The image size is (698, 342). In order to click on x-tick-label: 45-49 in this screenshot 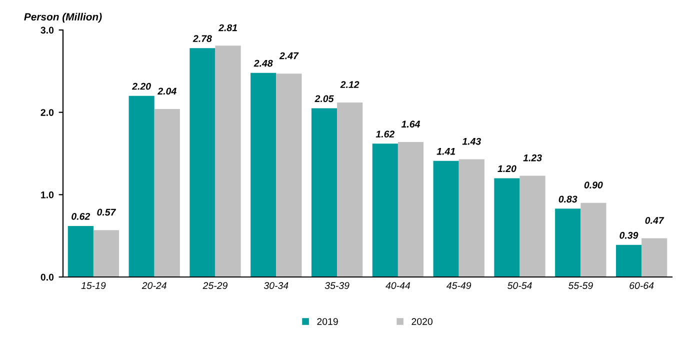, I will do `click(459, 285)`.